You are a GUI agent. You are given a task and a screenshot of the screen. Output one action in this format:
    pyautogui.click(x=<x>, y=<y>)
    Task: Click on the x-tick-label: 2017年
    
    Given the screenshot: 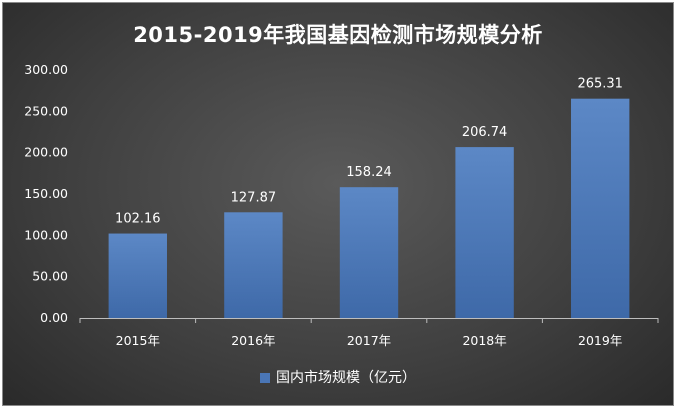 What is the action you would take?
    pyautogui.click(x=369, y=340)
    